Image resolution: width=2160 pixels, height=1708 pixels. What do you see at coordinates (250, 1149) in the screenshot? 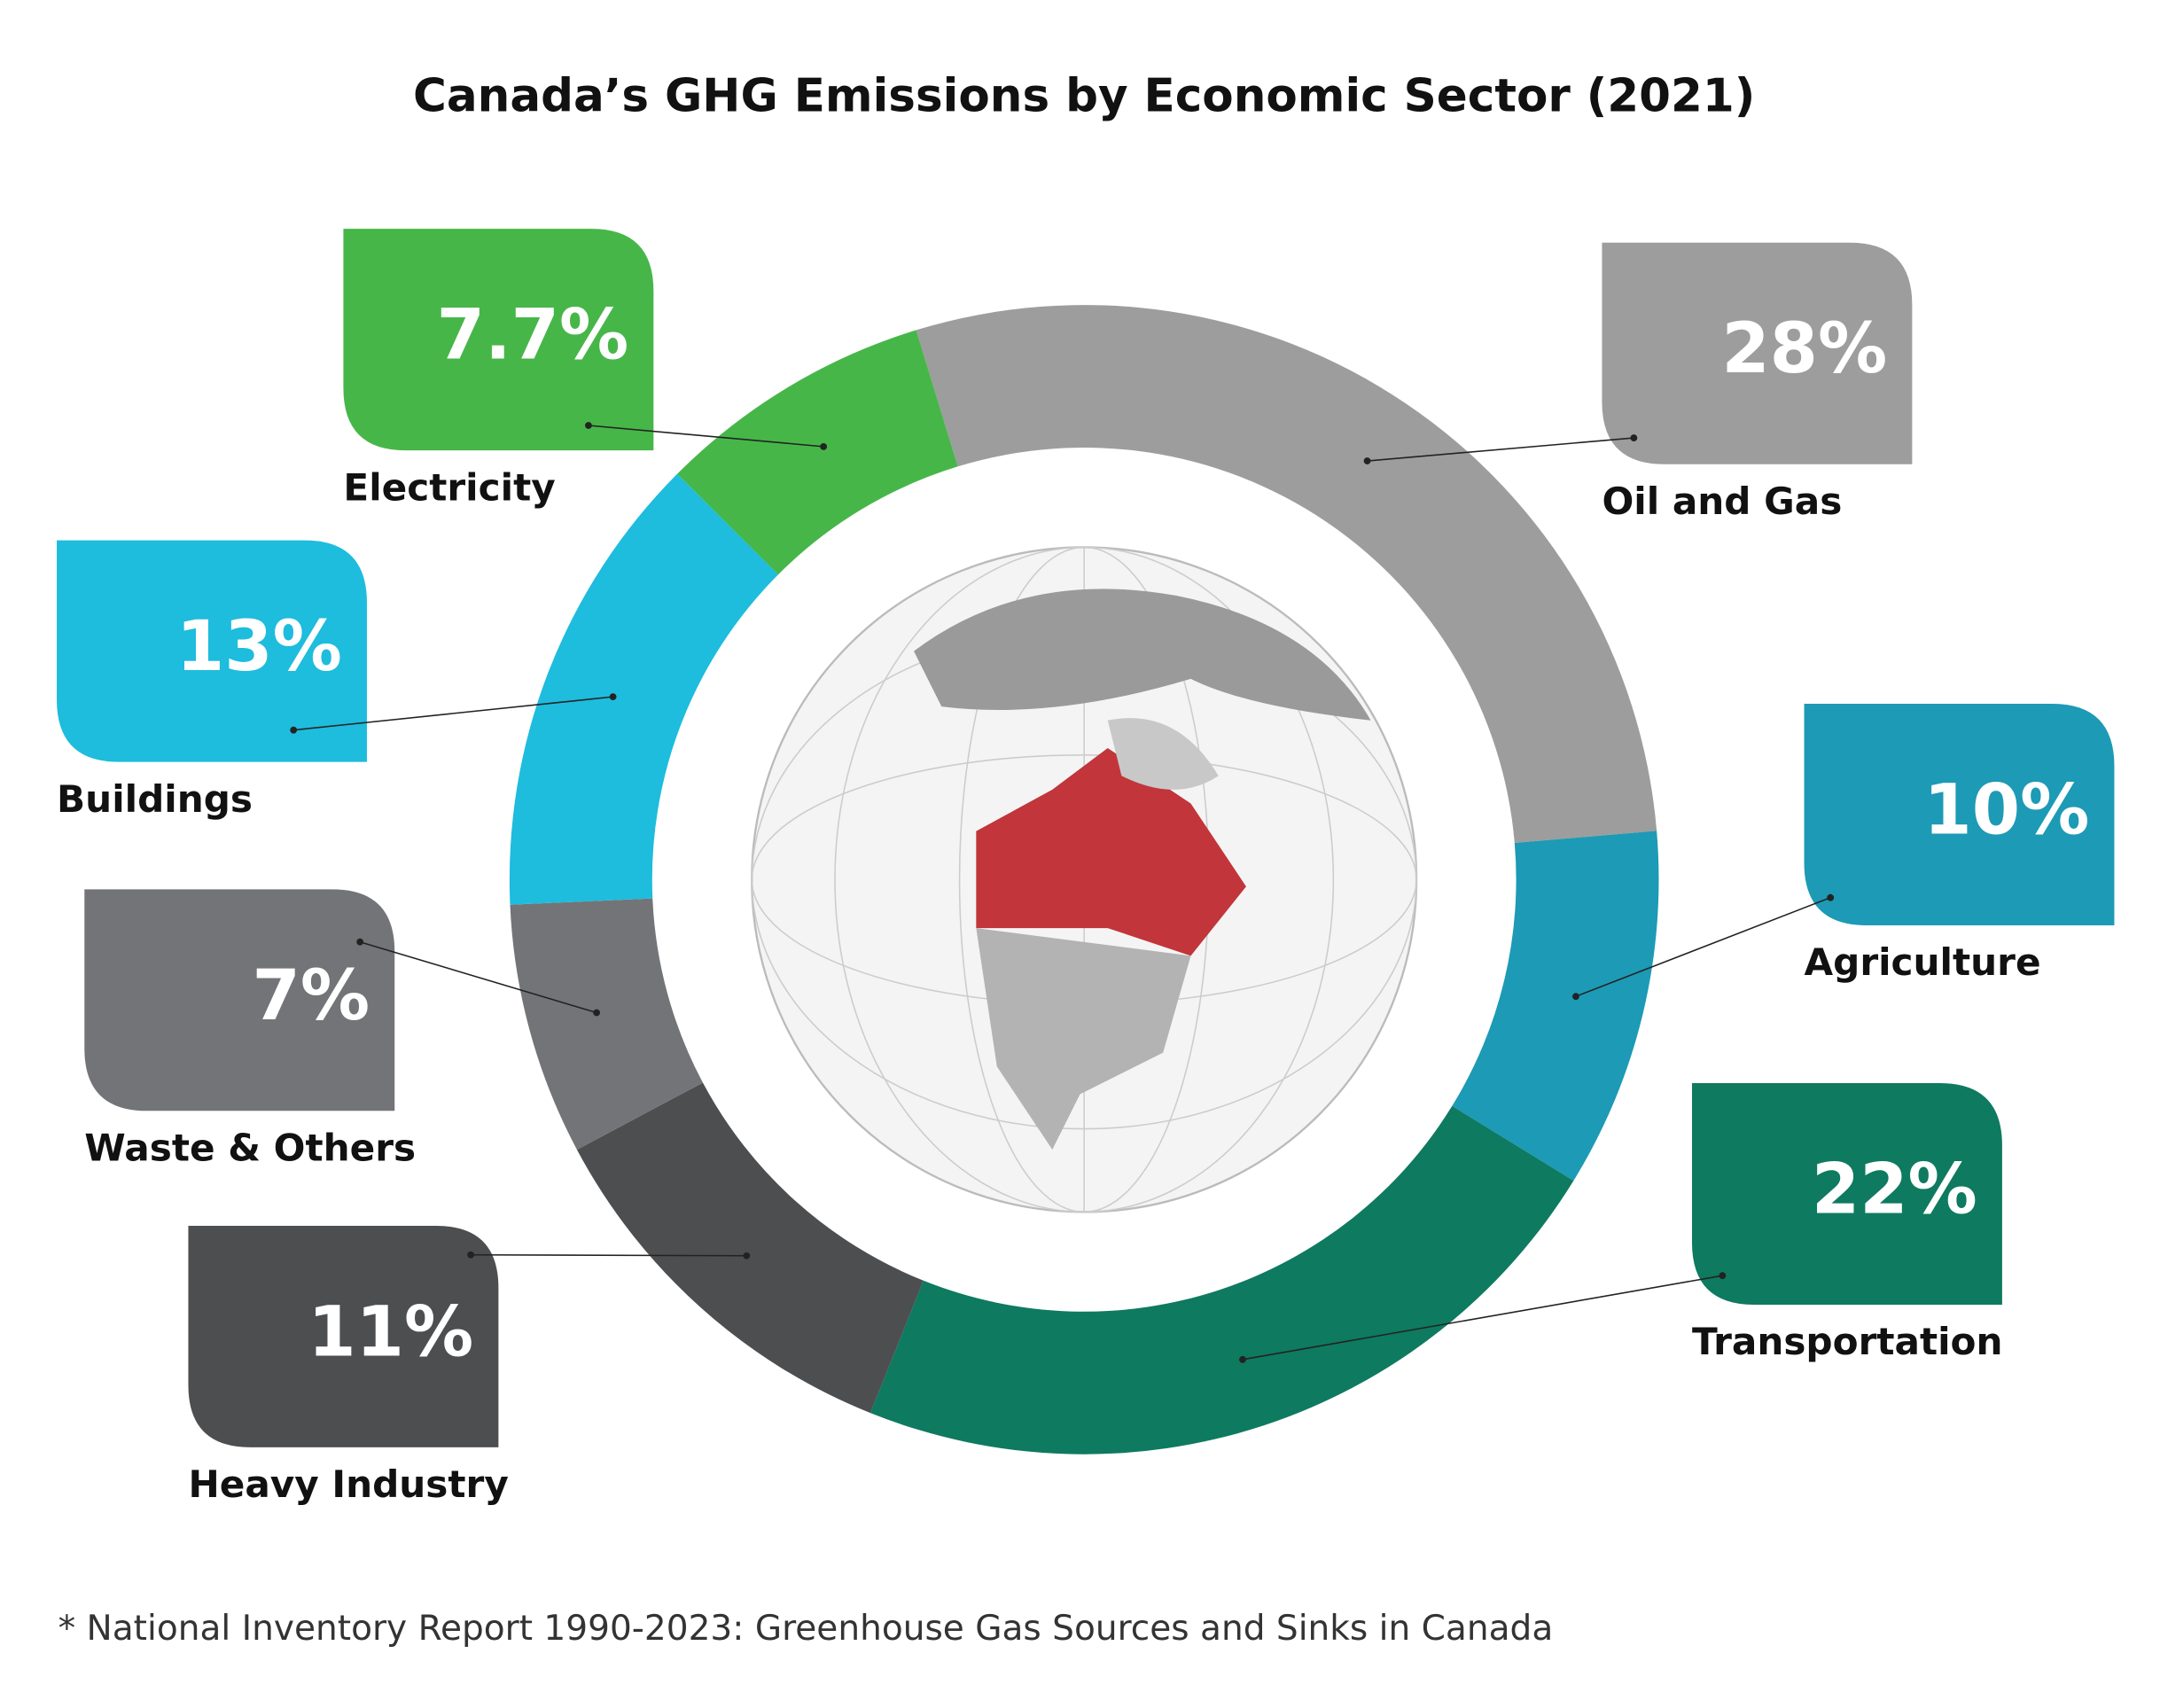
I see `category-label: Waste & Others` at bounding box center [250, 1149].